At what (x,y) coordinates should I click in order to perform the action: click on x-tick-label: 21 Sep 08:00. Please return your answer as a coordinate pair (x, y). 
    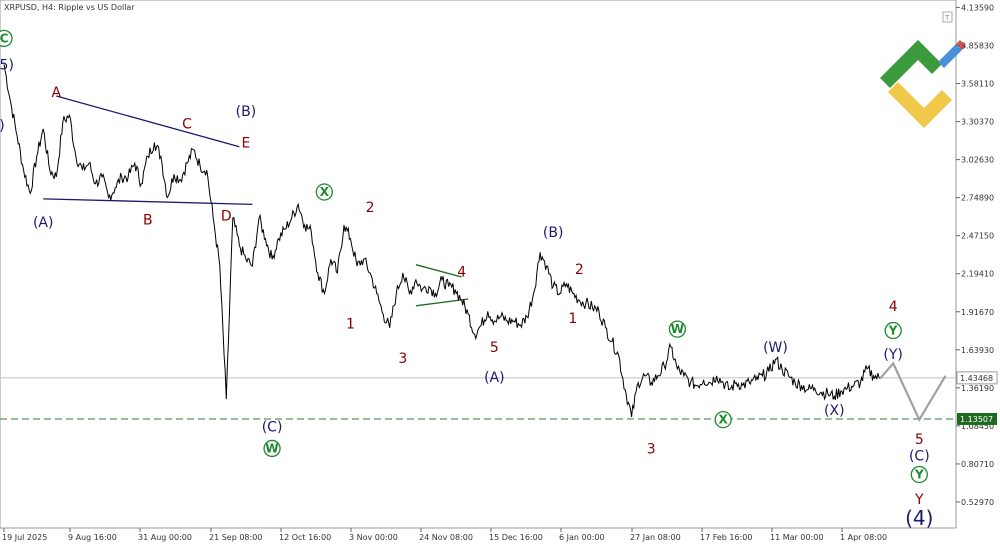
    Looking at the image, I should click on (235, 537).